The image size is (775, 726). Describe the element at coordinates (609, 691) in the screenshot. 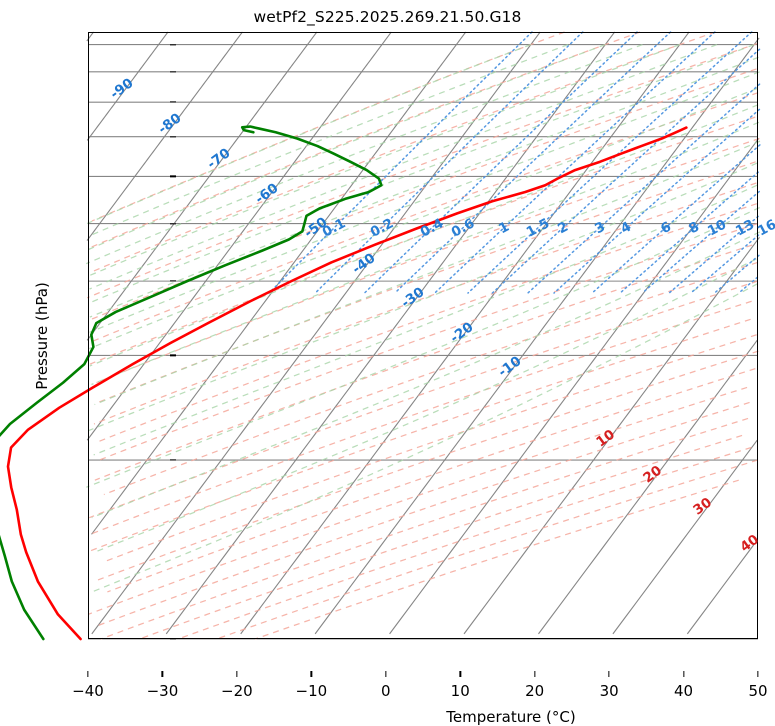

I see `x-axis-tick-label: 30` at that location.